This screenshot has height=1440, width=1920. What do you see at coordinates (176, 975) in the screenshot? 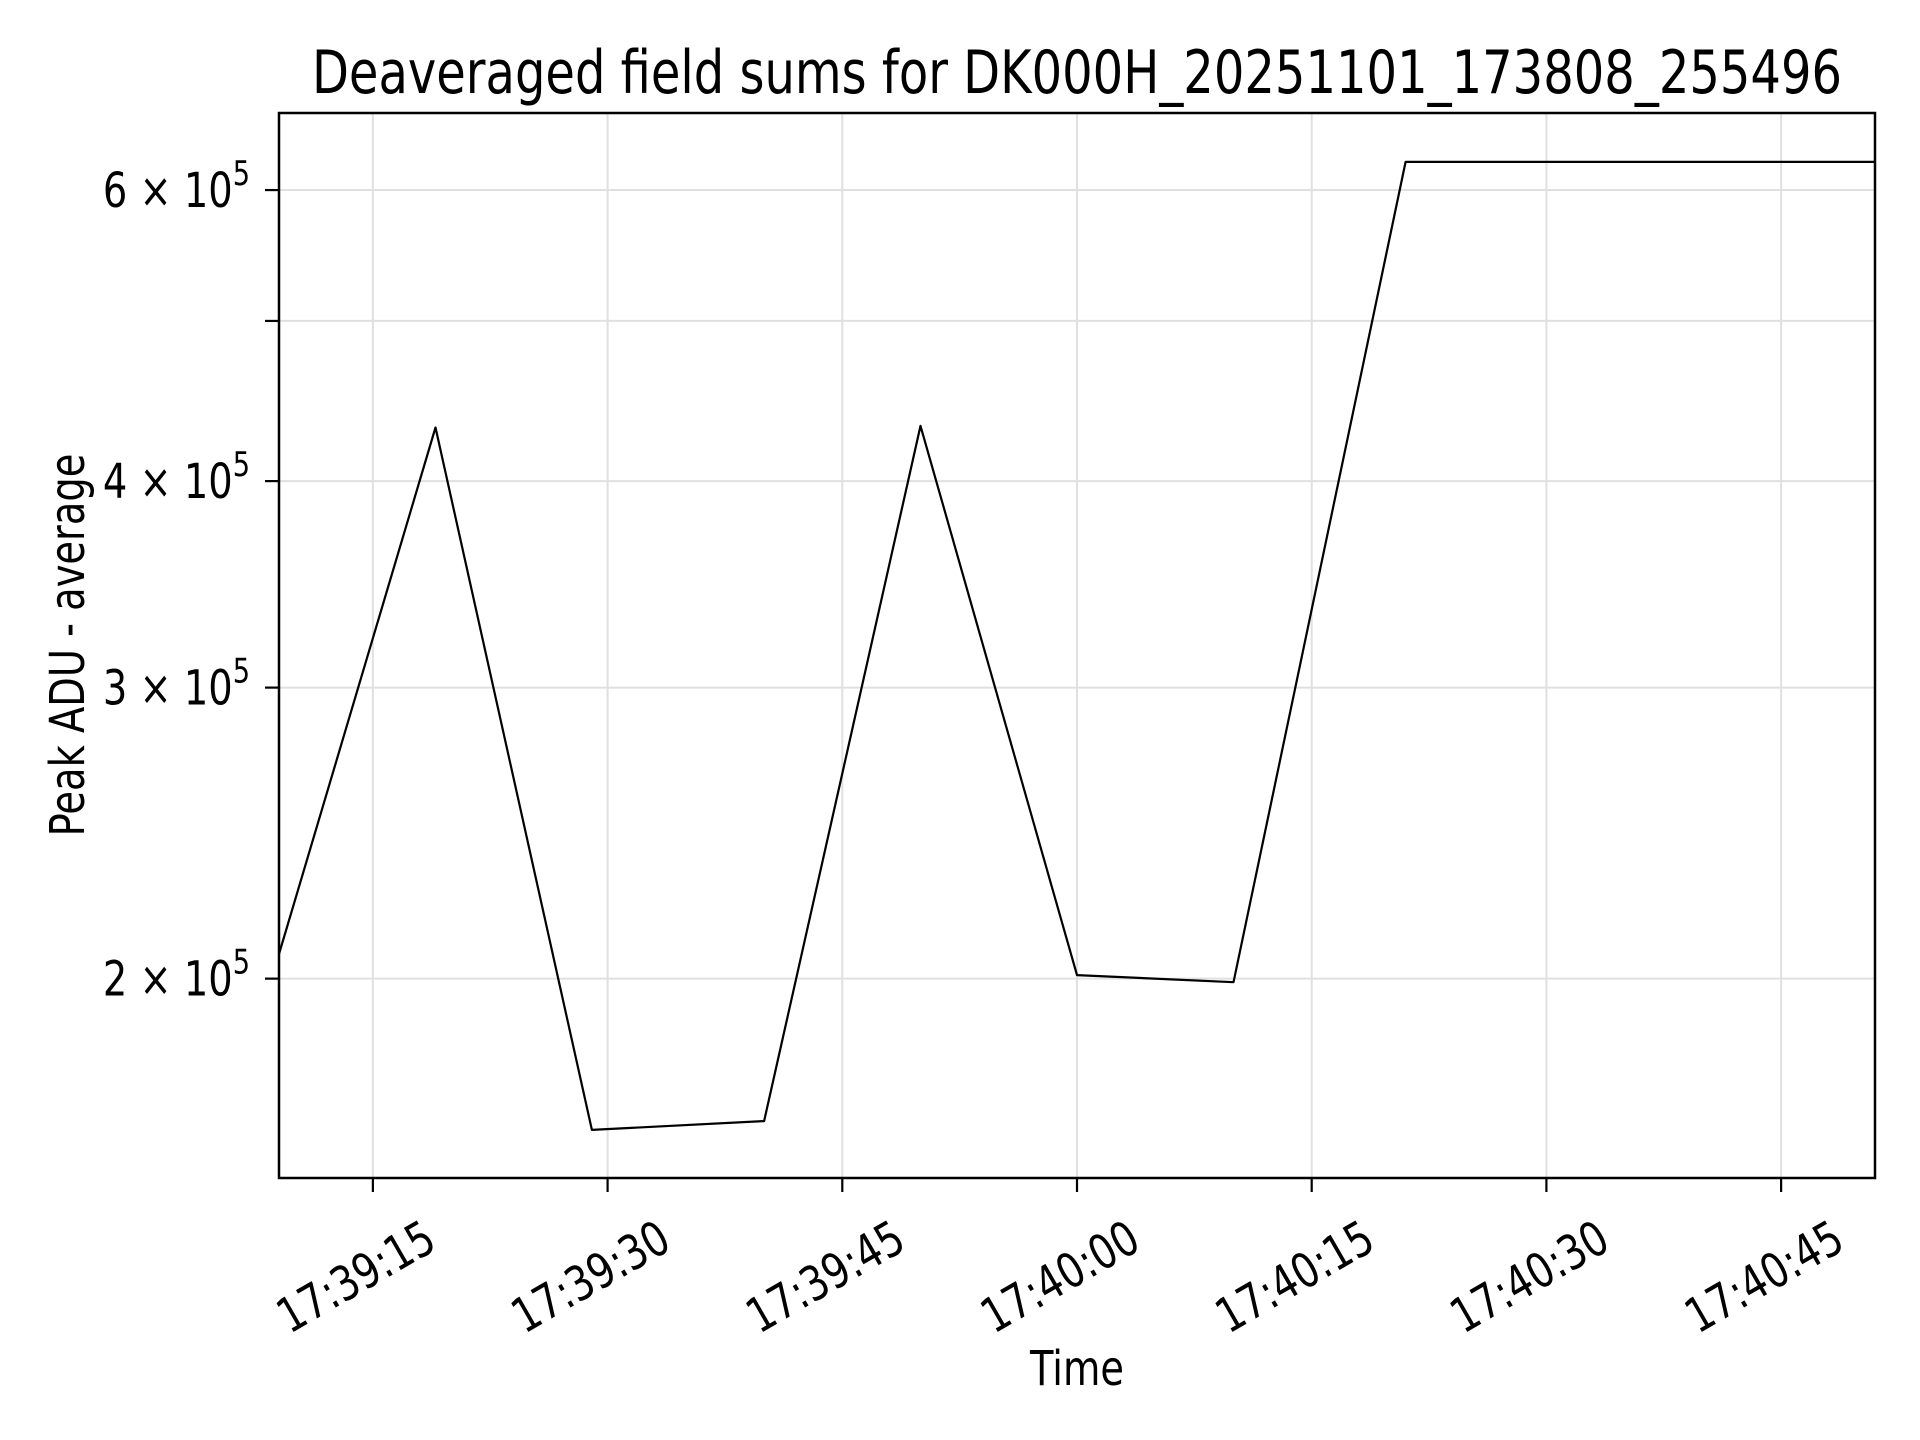
I see `y-tick-label: 2 × 10⁵` at bounding box center [176, 975].